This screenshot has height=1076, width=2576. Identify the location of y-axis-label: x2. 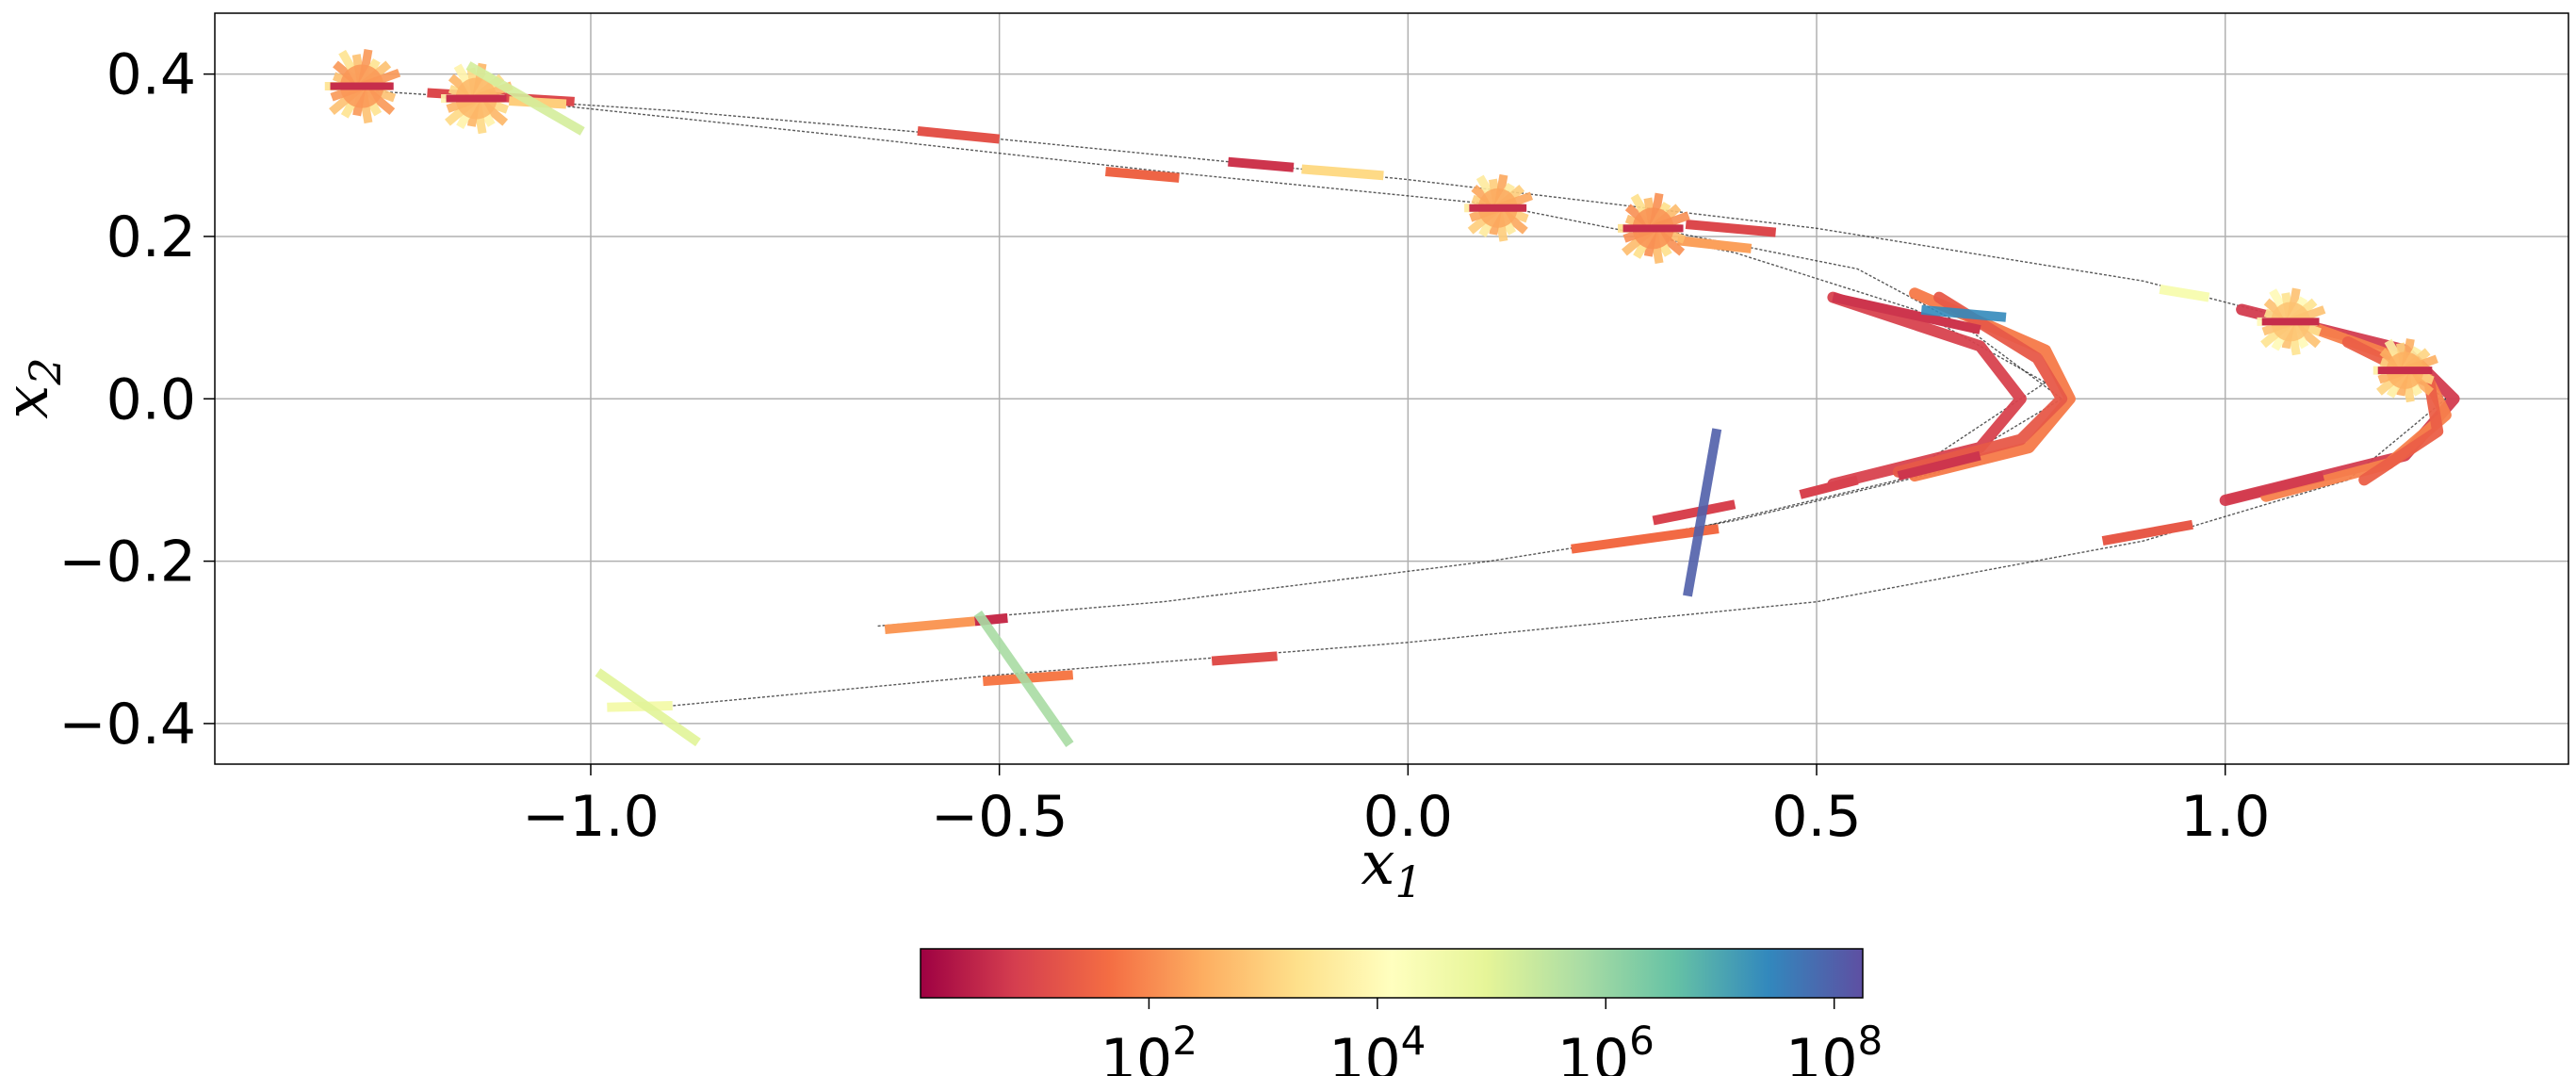
(35, 387).